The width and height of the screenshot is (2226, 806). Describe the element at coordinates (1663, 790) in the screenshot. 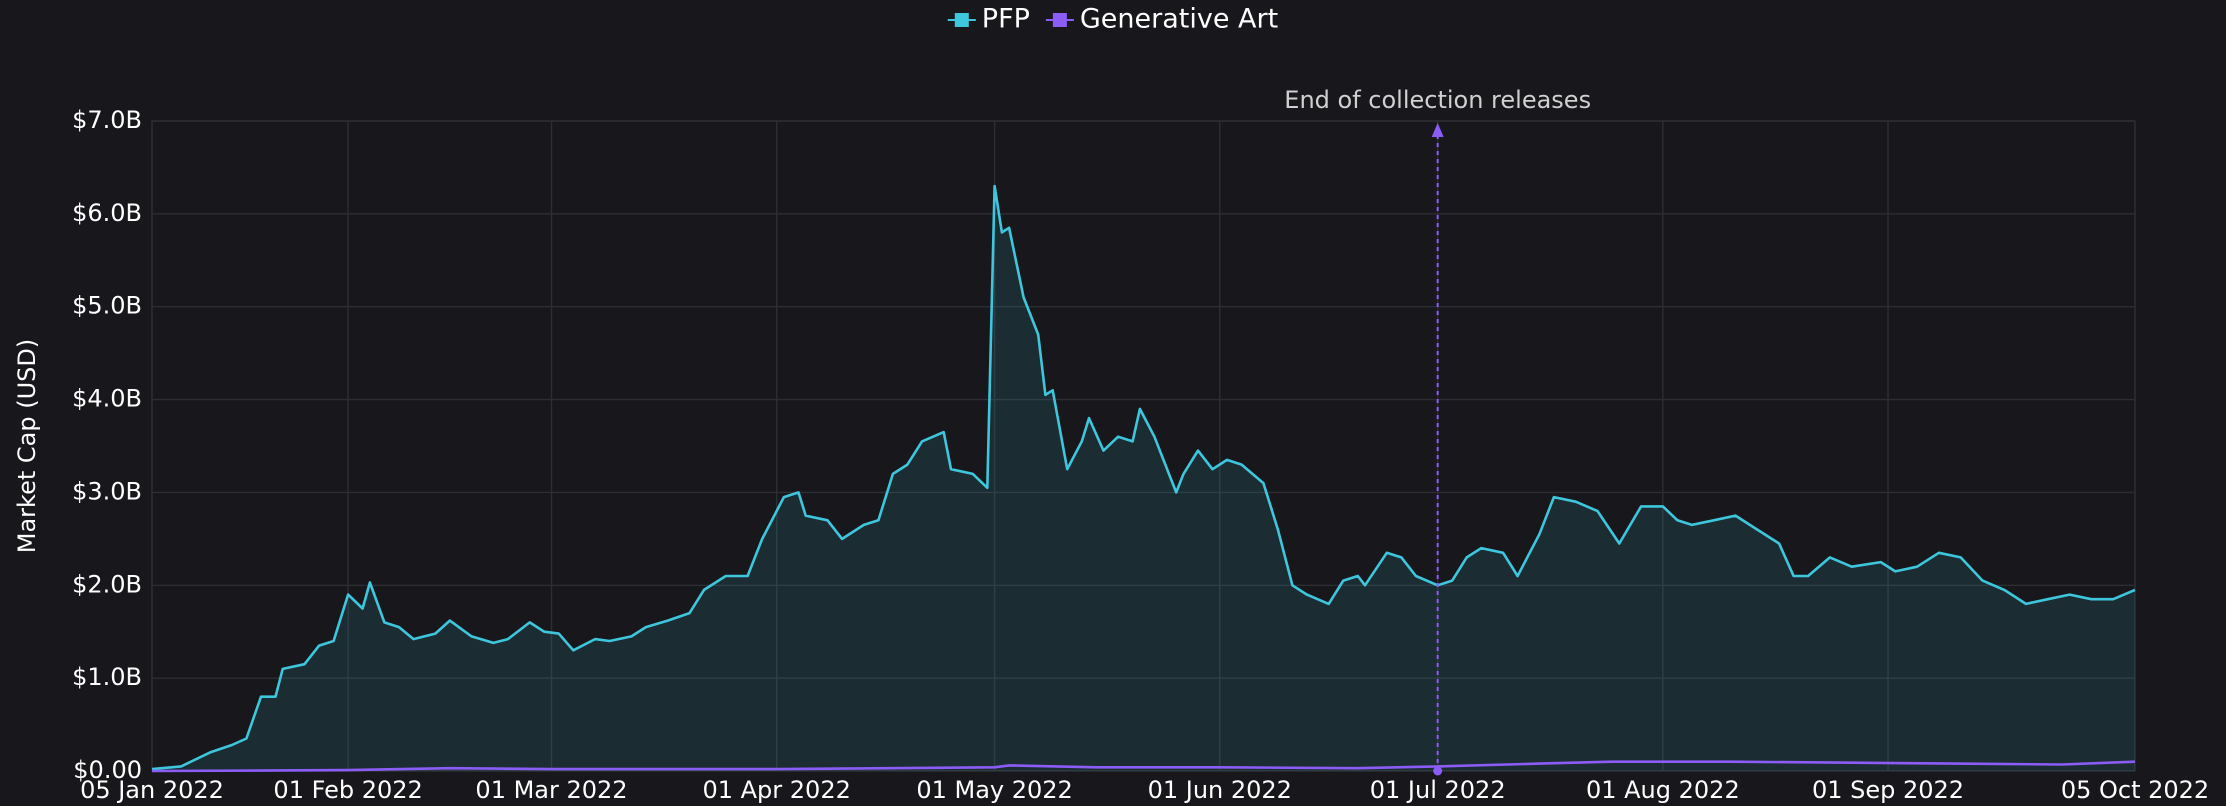

I see `x-tick-label: 01 Aug 2022` at that location.